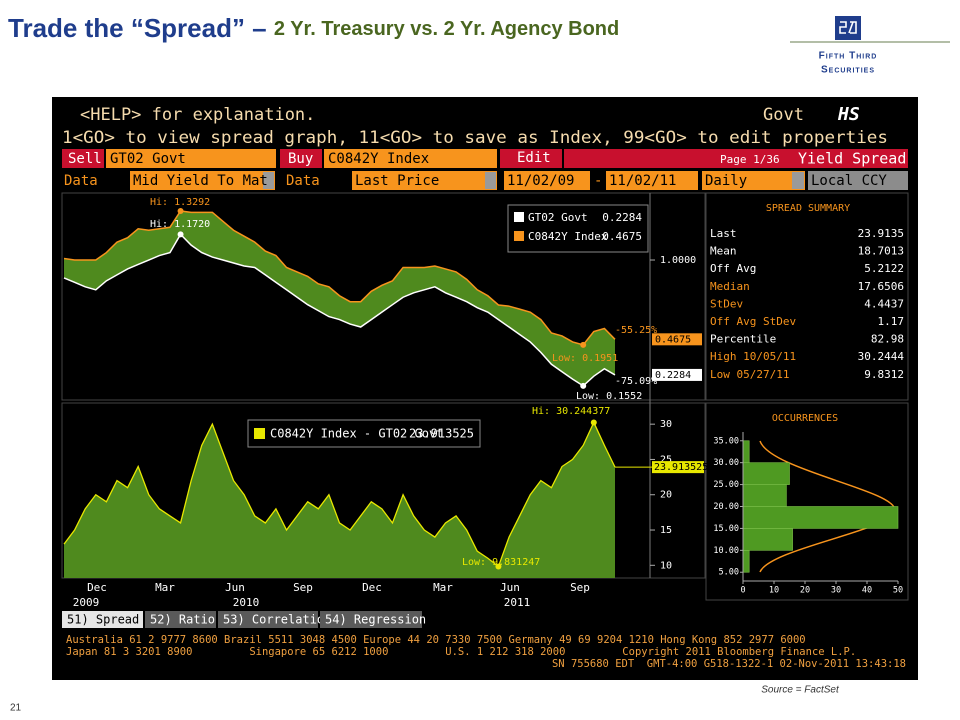 The height and width of the screenshot is (720, 960). I want to click on buy-label: Buy, so click(300, 159).